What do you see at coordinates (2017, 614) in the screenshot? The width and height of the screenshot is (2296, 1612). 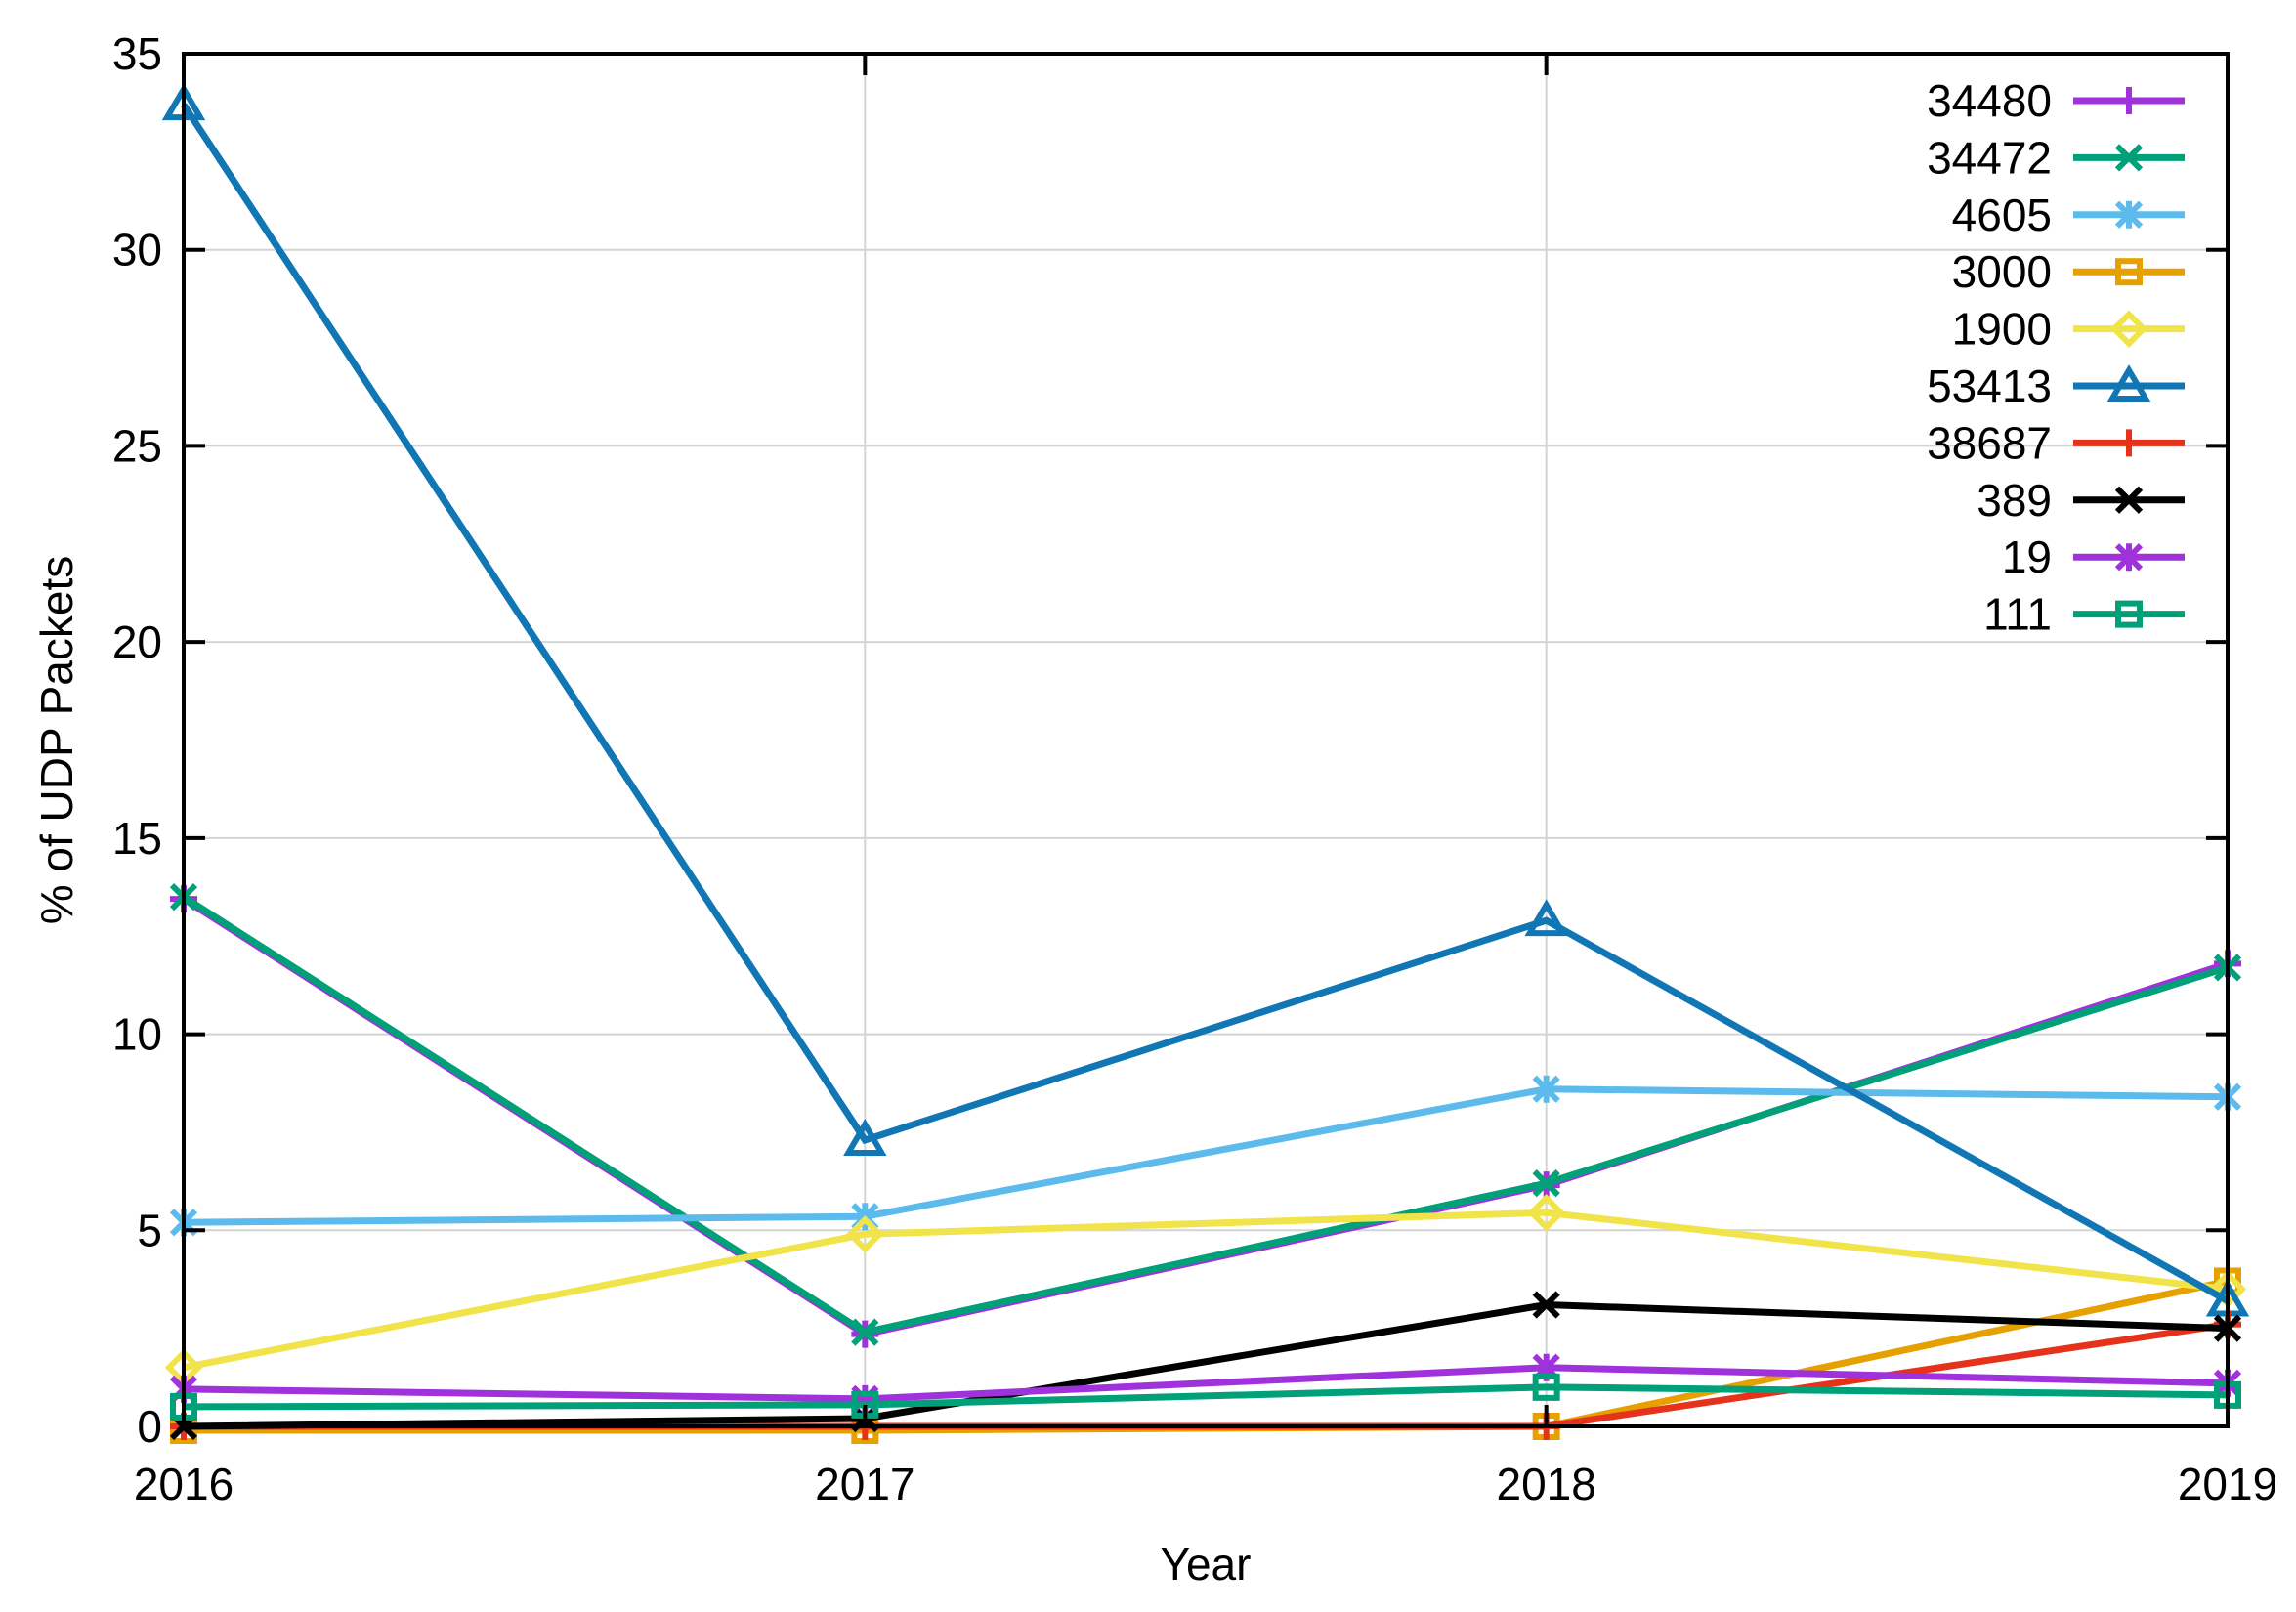 I see `legend-label-111: 111` at bounding box center [2017, 614].